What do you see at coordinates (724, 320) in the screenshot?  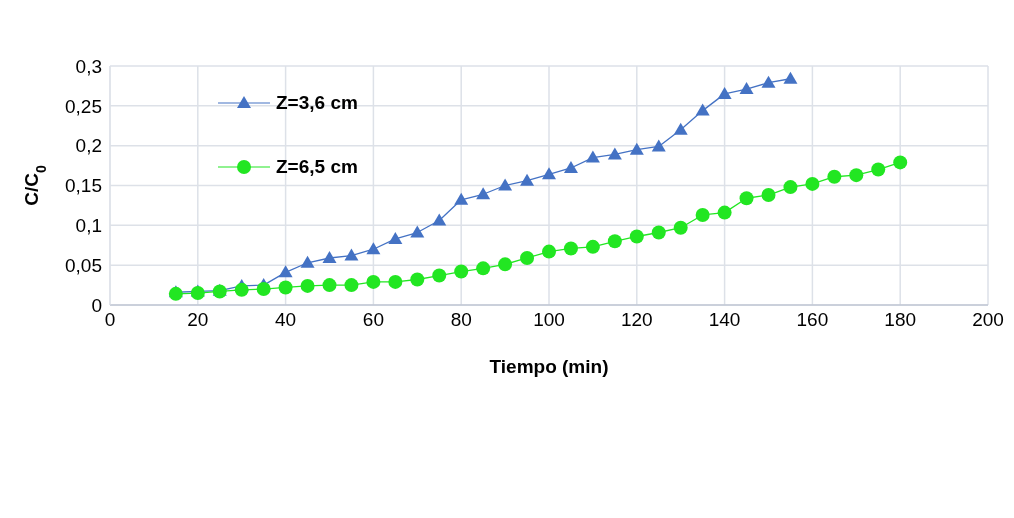 I see `x-tick-label: 140` at bounding box center [724, 320].